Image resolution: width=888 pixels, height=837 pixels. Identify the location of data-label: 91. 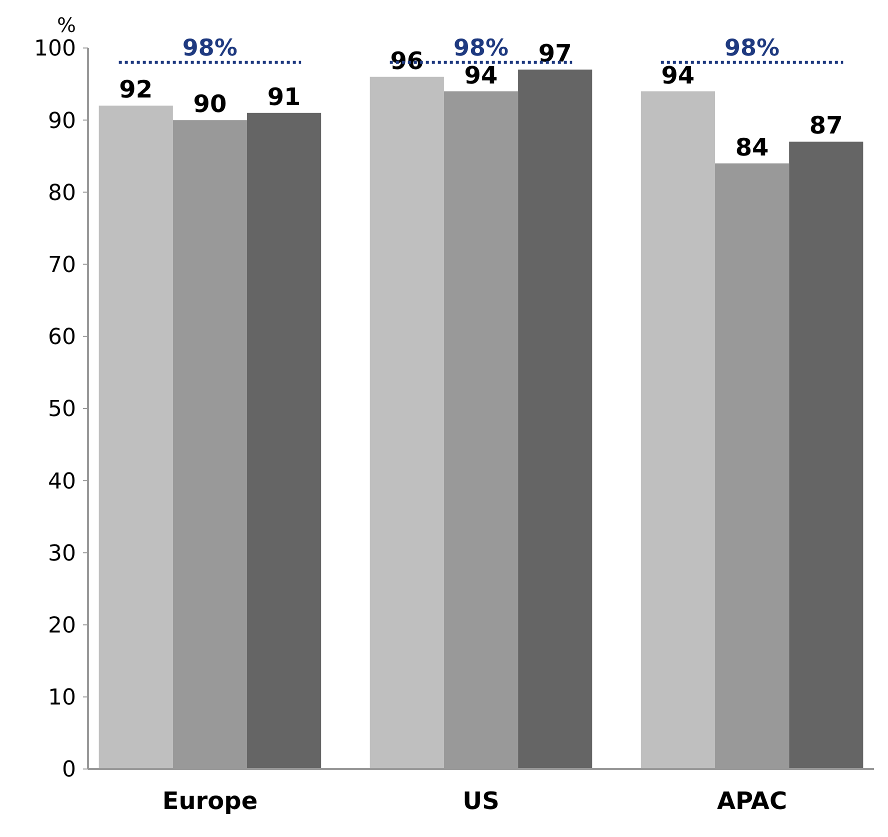
(284, 96).